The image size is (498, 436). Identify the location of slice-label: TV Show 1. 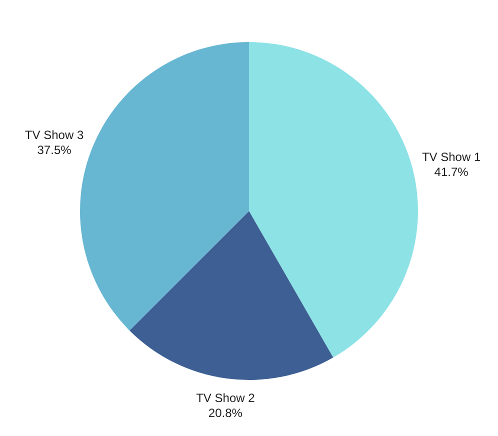
(451, 157).